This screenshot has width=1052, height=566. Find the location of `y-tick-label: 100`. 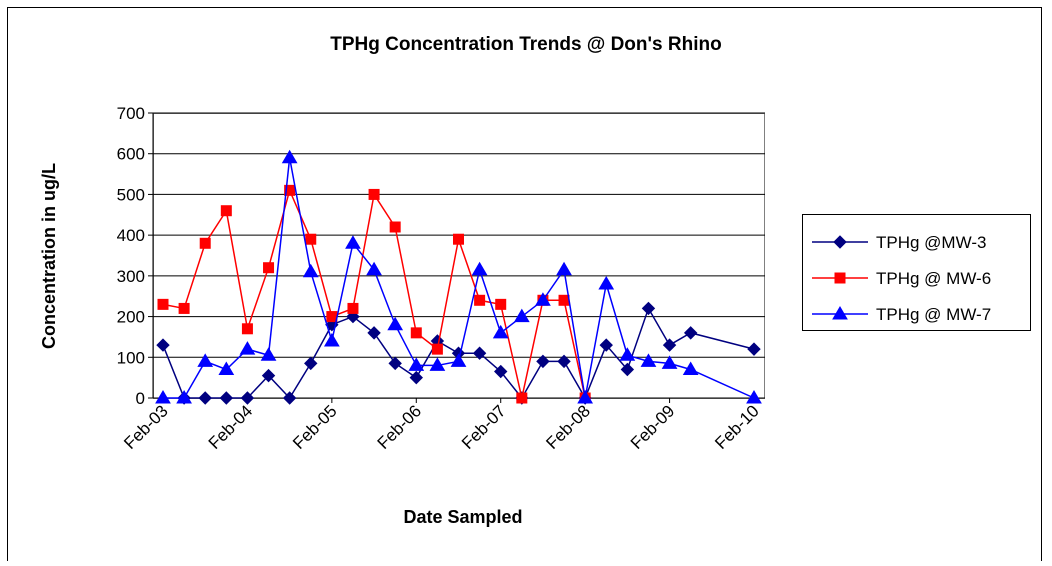

y-tick-label: 100 is located at coordinates (131, 357).